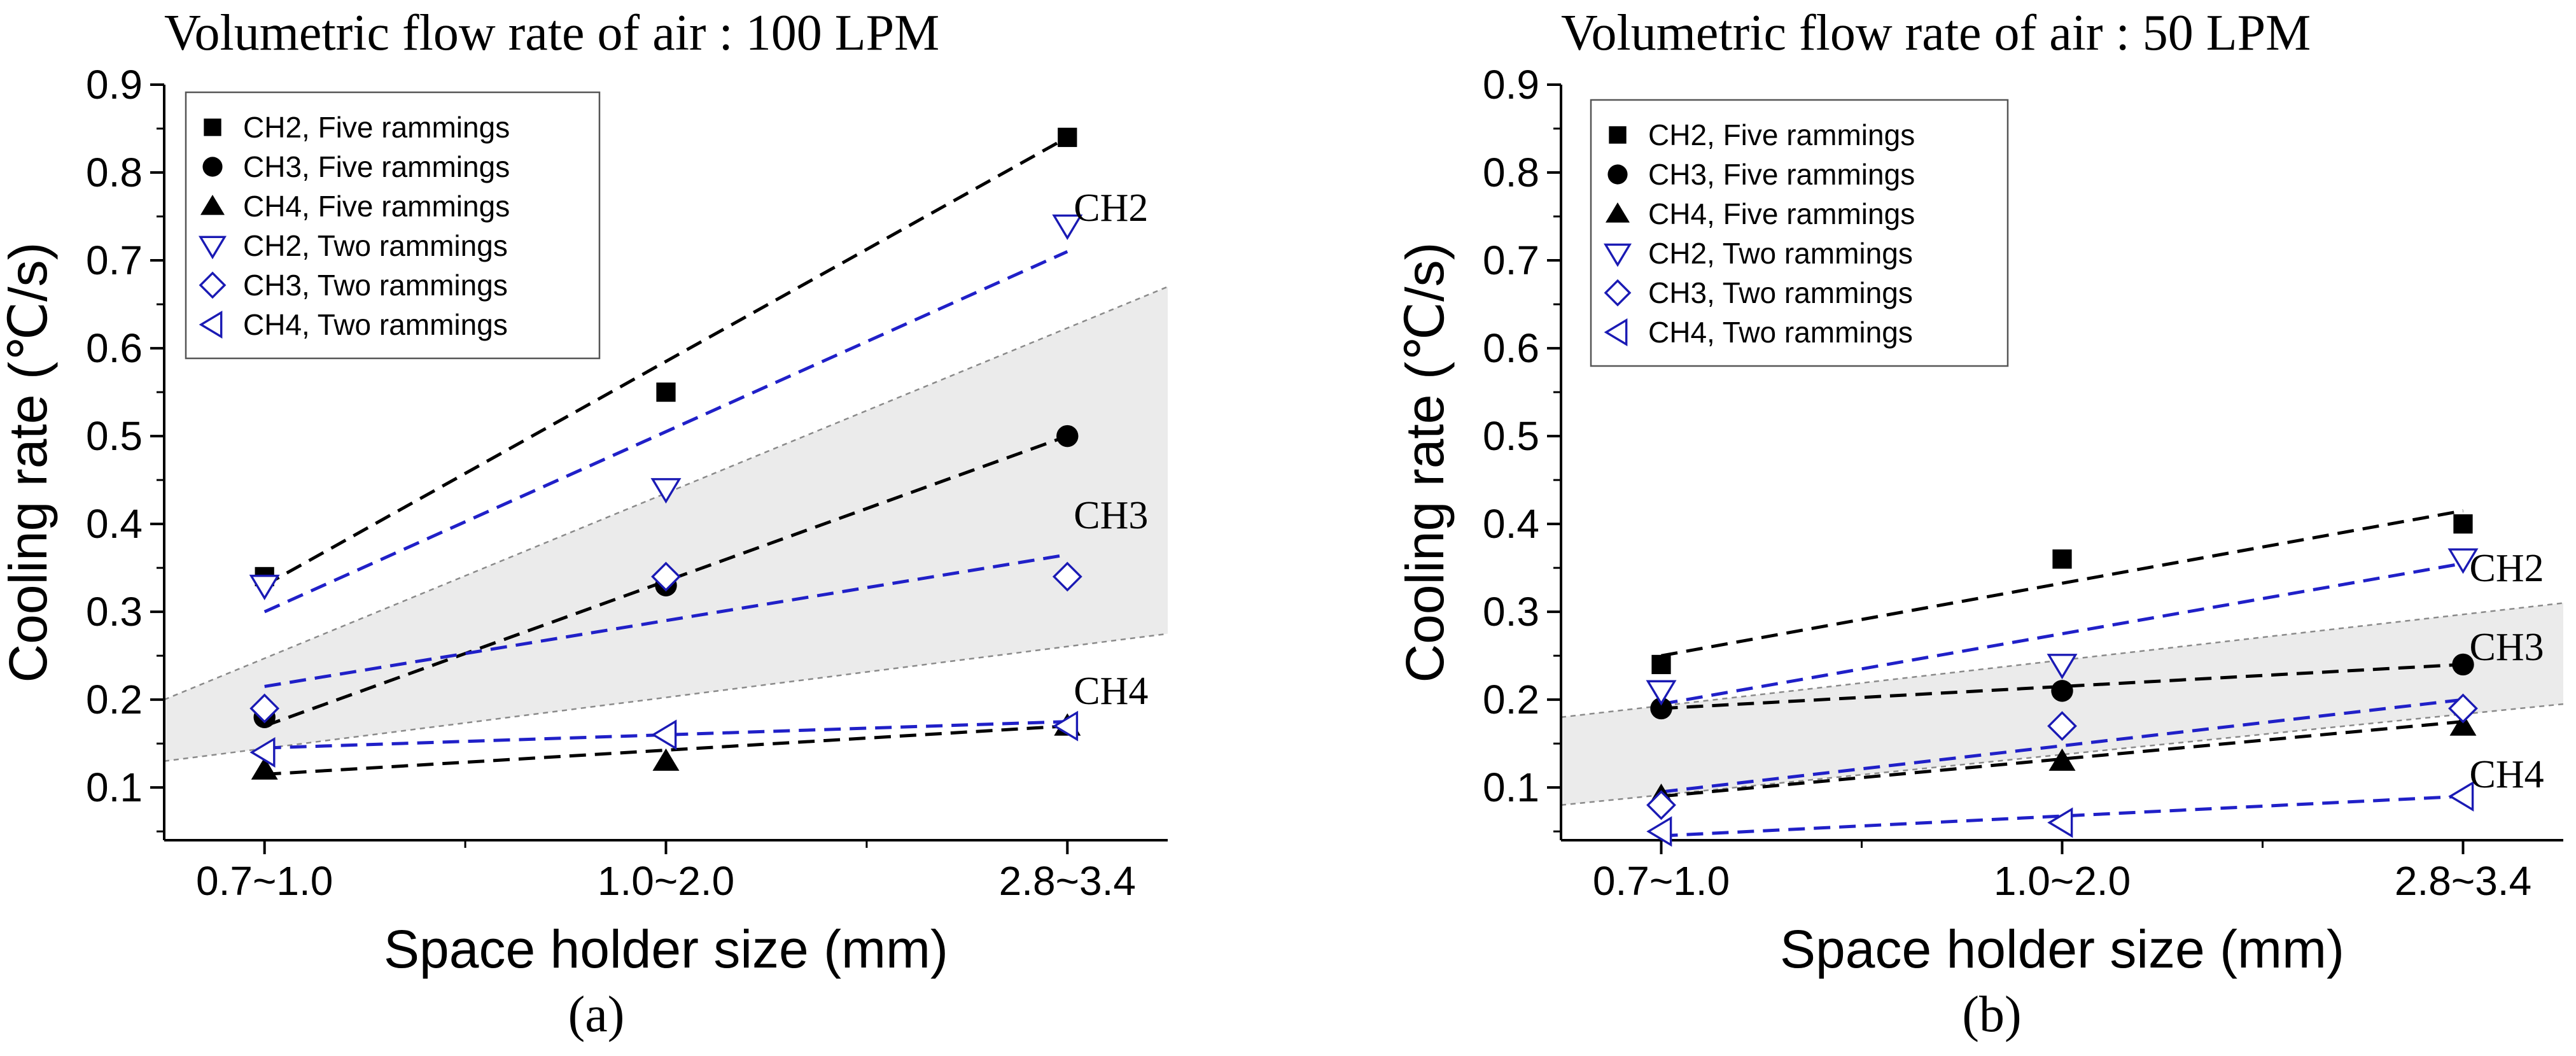  I want to click on band-lower-edge, so click(666, 698).